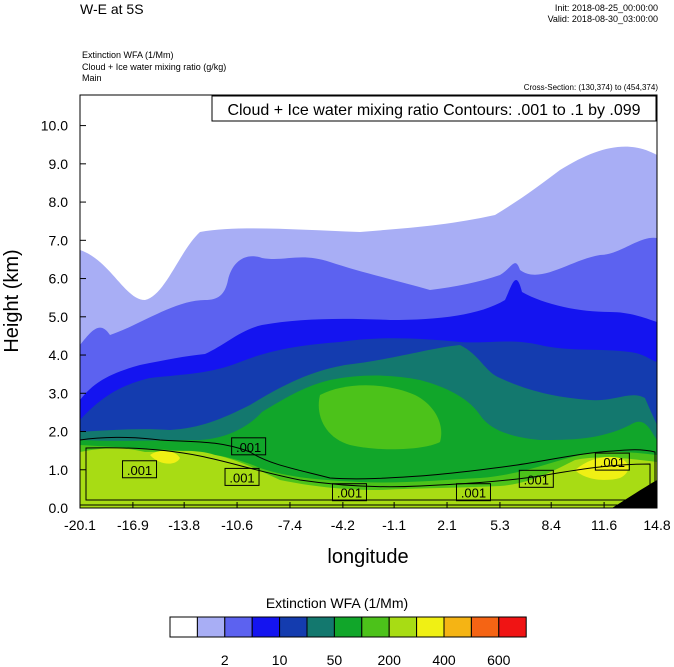 This screenshot has width=674, height=667. Describe the element at coordinates (225, 659) in the screenshot. I see `colorbar-tick-label: 2` at that location.